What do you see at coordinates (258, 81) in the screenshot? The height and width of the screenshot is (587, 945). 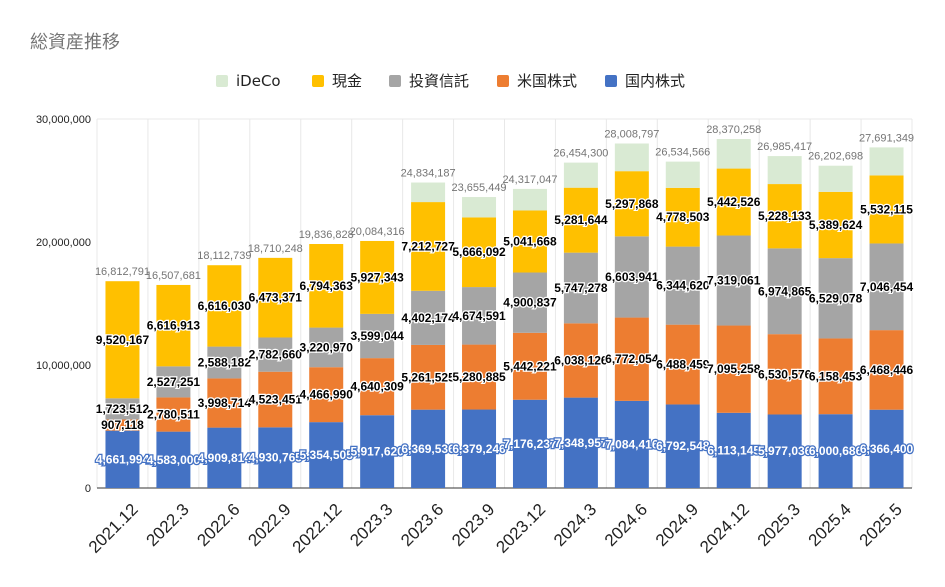 I see `legend-label: iDeCo` at bounding box center [258, 81].